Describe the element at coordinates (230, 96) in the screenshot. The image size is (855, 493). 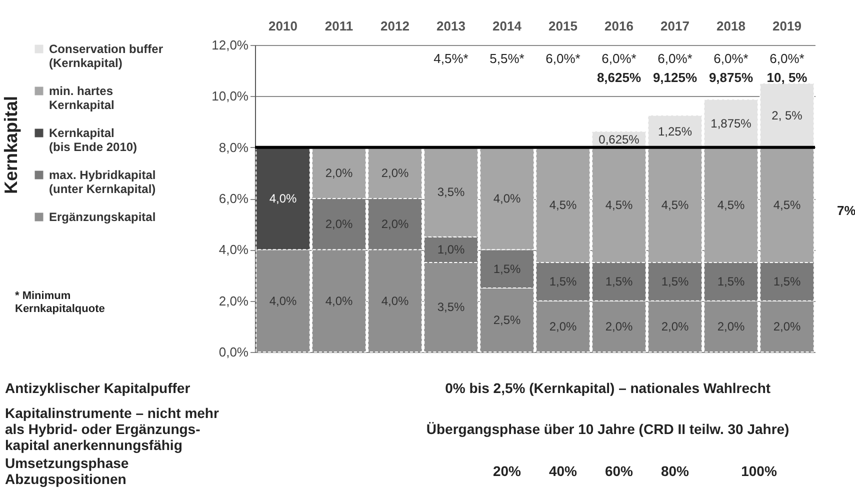
I see `y-tick-label: 10,0%` at that location.